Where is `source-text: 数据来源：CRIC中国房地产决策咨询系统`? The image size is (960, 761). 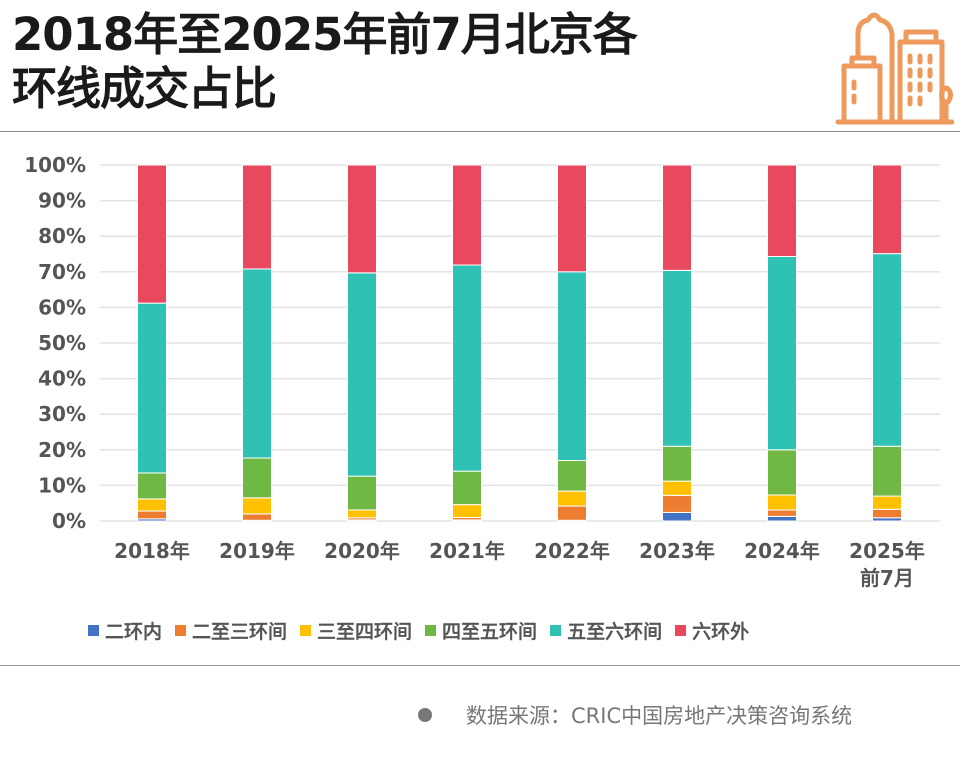 source-text: 数据来源：CRIC中国房地产决策咨询系统 is located at coordinates (659, 716).